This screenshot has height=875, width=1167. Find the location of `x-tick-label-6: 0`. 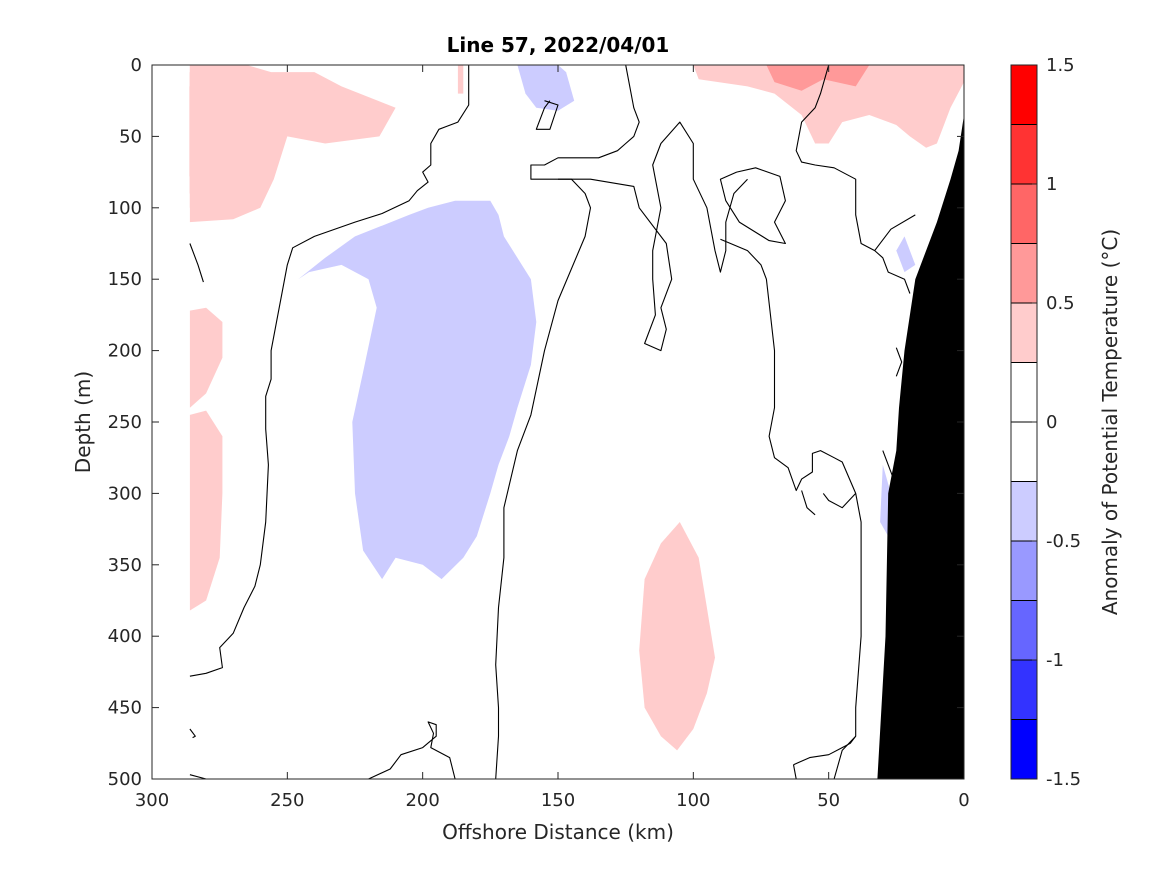

x-tick-label-6: 0 is located at coordinates (963, 800).